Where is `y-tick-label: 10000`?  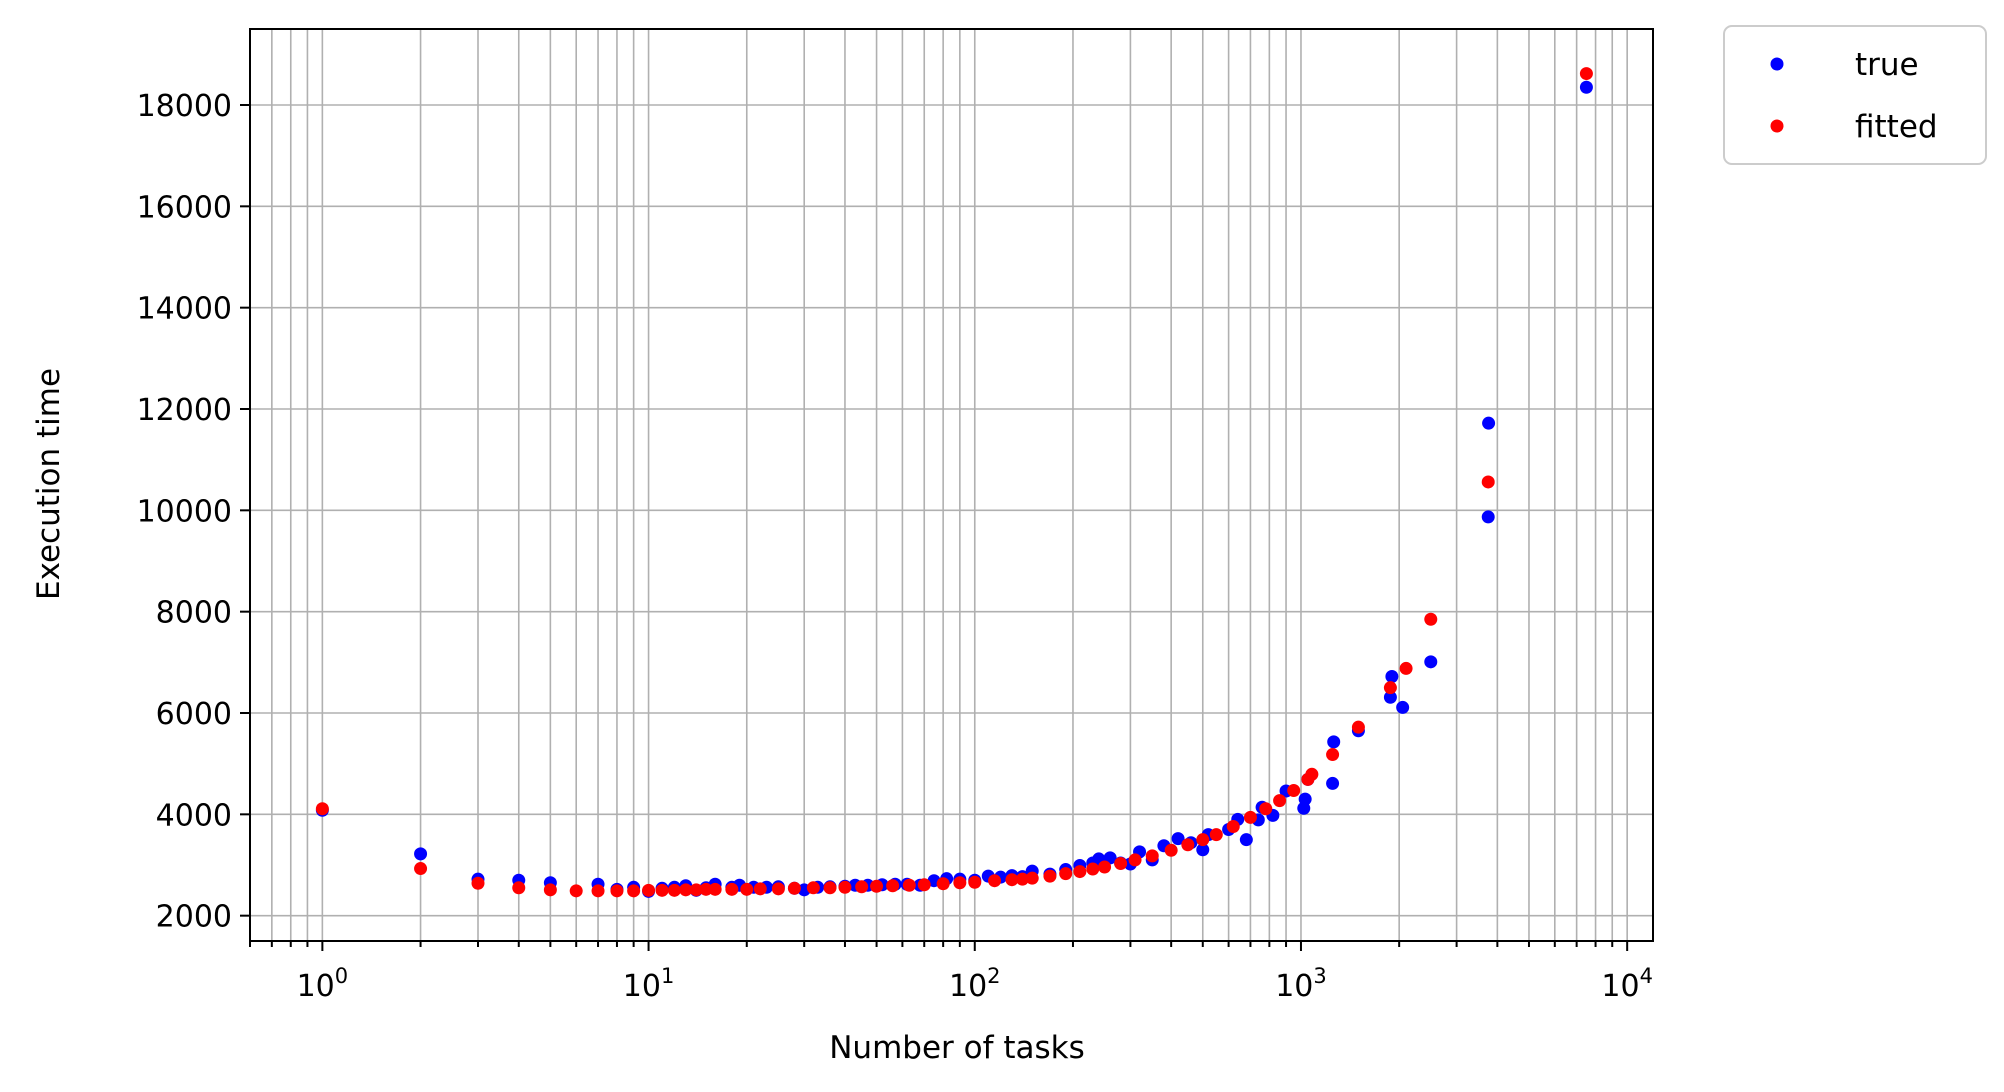
y-tick-label: 10000 is located at coordinates (184, 511).